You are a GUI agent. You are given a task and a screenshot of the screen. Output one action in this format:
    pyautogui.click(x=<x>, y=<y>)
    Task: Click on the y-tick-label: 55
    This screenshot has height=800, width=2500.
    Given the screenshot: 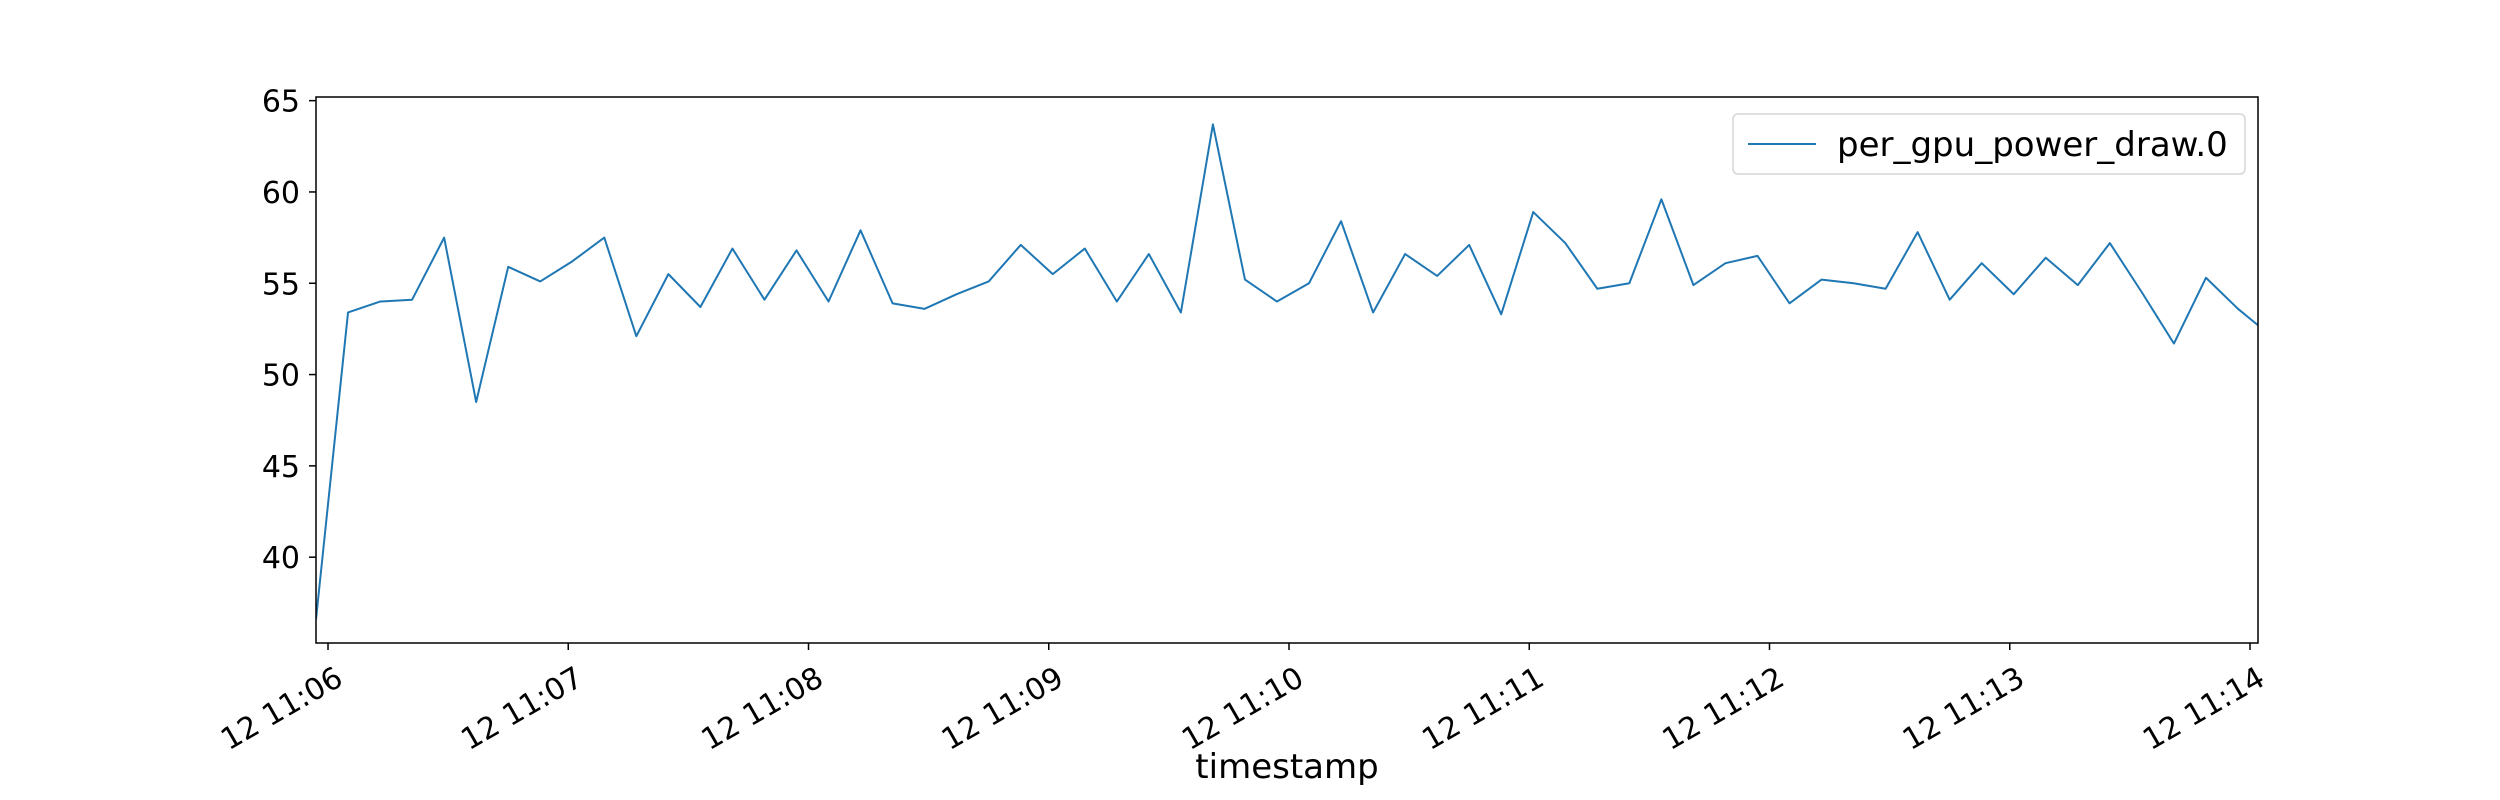 What is the action you would take?
    pyautogui.click(x=281, y=284)
    